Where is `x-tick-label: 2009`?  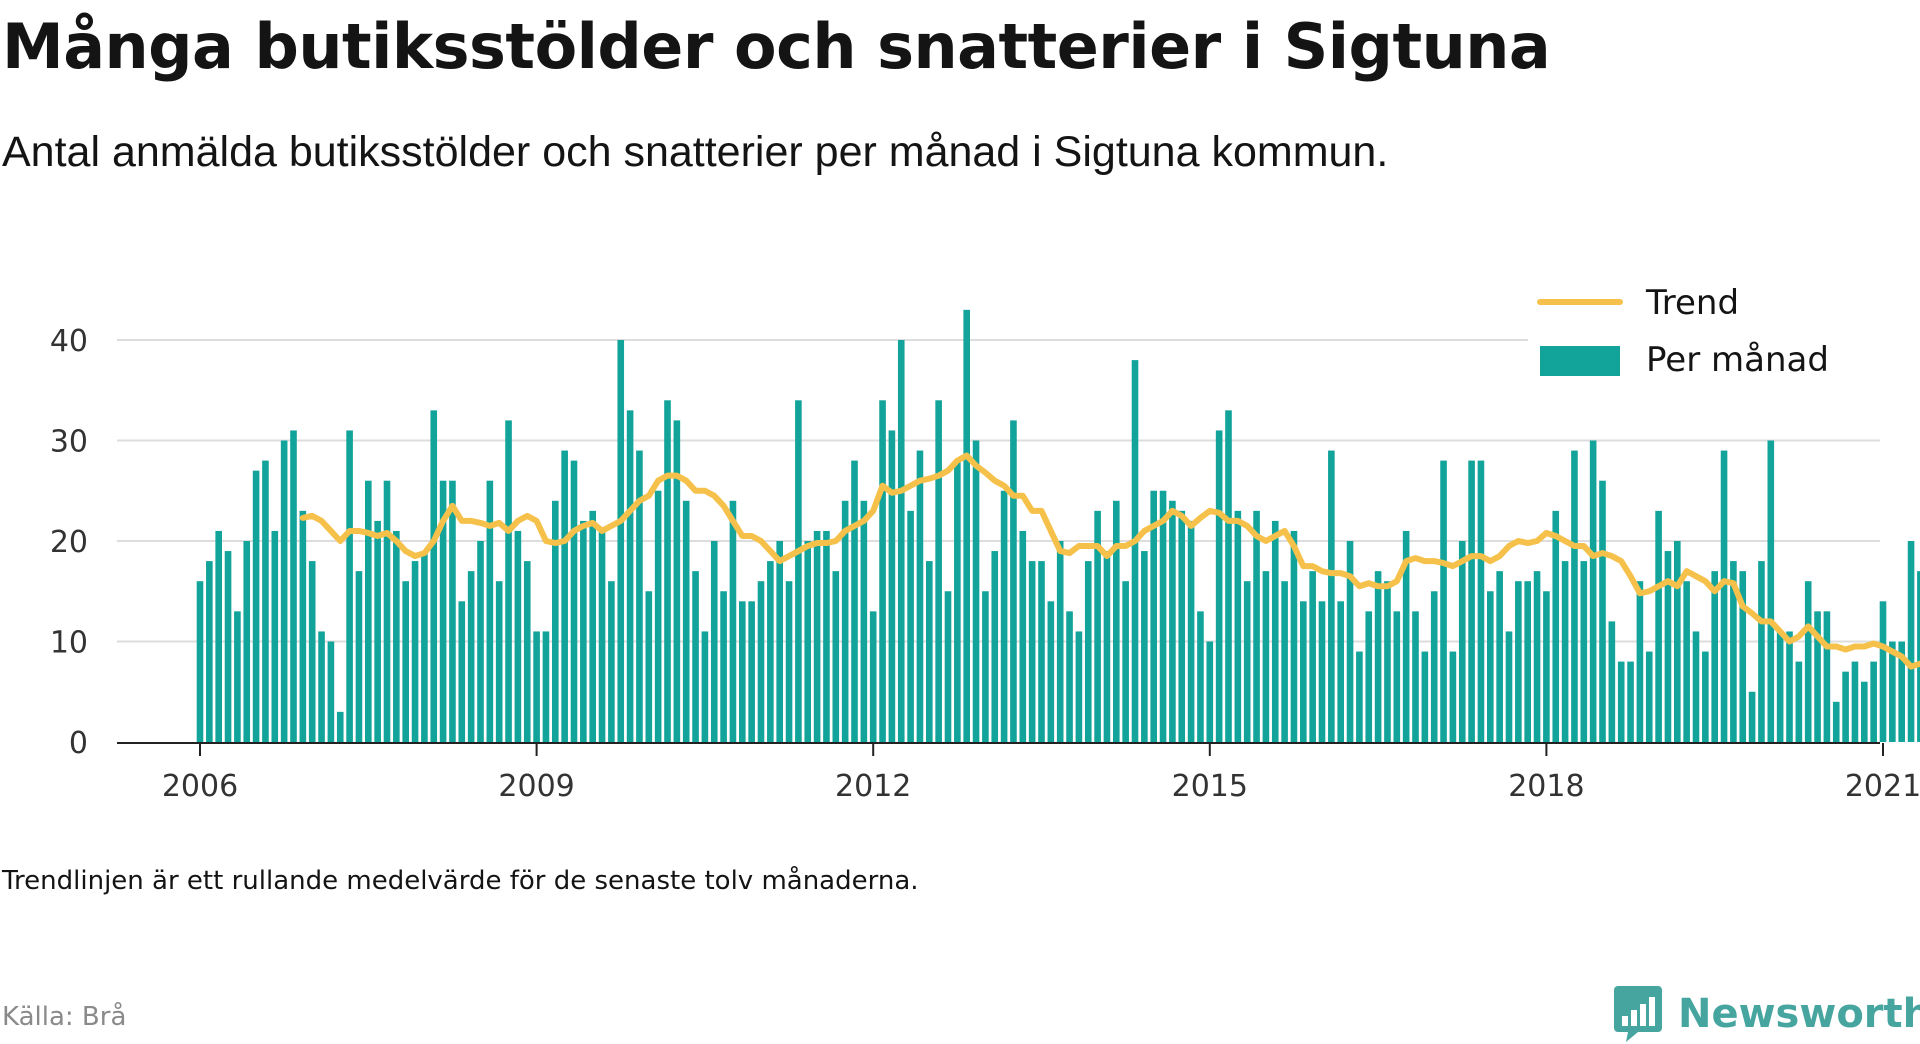
x-tick-label: 2009 is located at coordinates (536, 786).